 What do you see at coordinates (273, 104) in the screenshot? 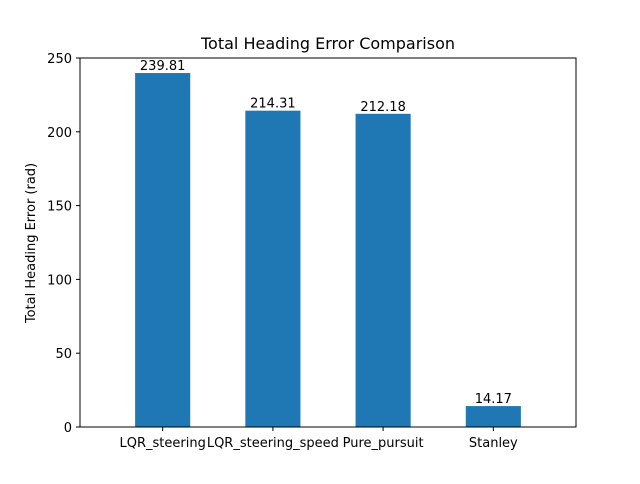
I see `data-label: 214.31` at bounding box center [273, 104].